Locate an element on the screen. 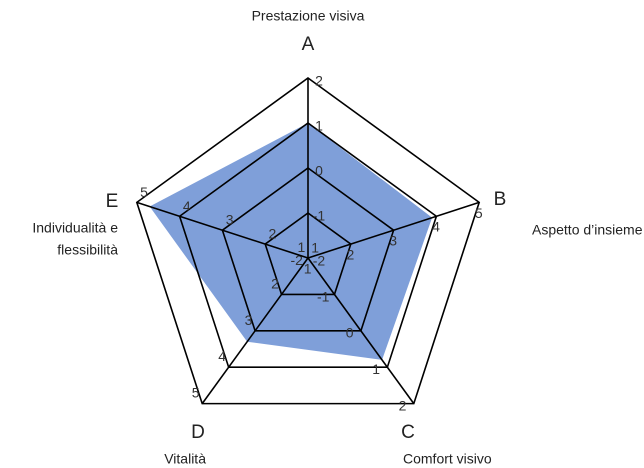  axis-name: Aspetto d’insieme is located at coordinates (587, 230).